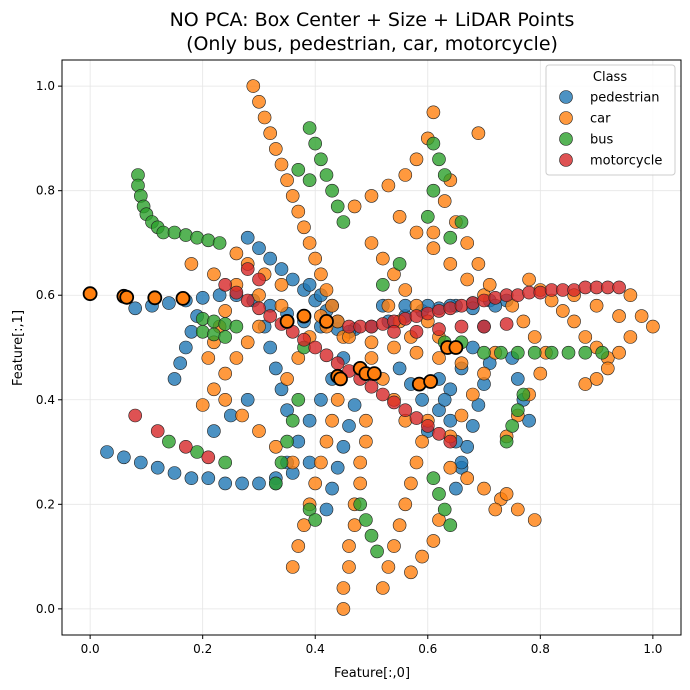 The image size is (690, 690). Describe the element at coordinates (610, 77) in the screenshot. I see `legend-title: Class` at that location.